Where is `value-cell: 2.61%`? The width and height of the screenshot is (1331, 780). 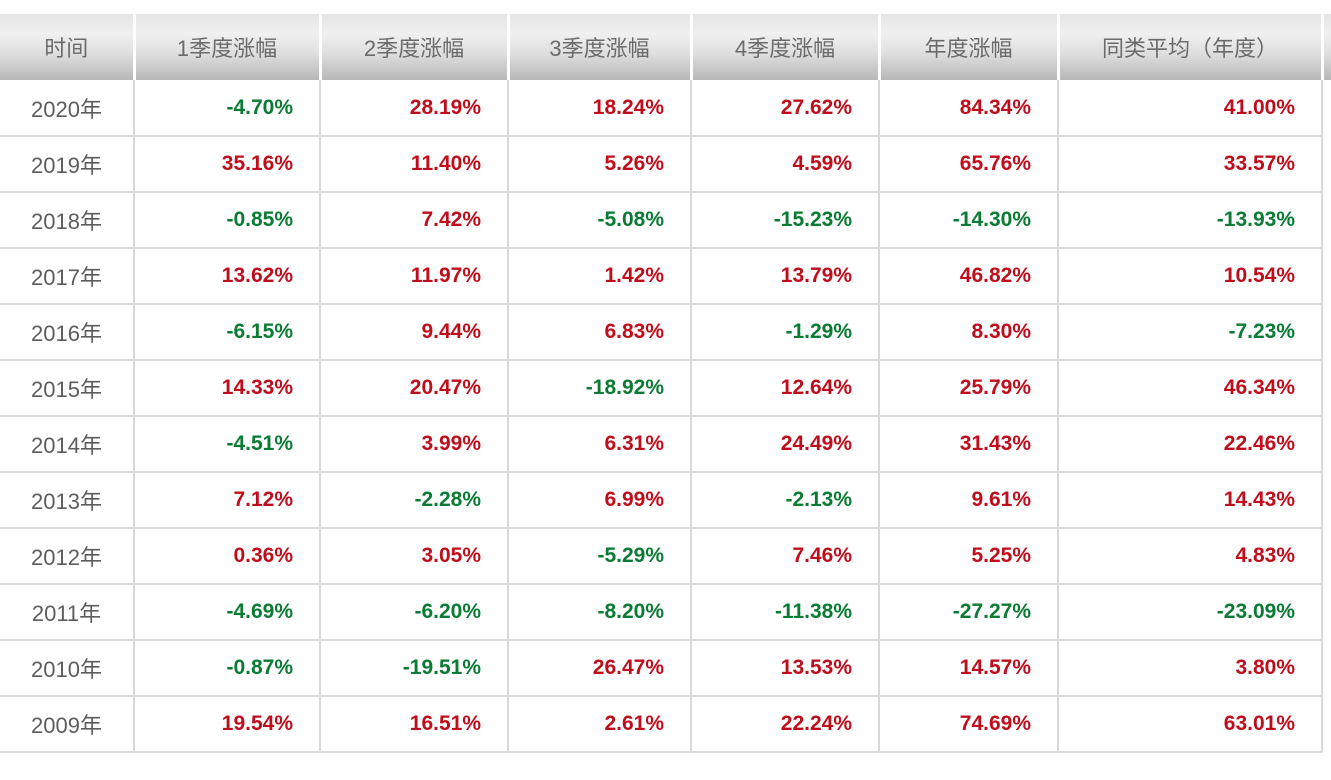 value-cell: 2.61% is located at coordinates (599, 724).